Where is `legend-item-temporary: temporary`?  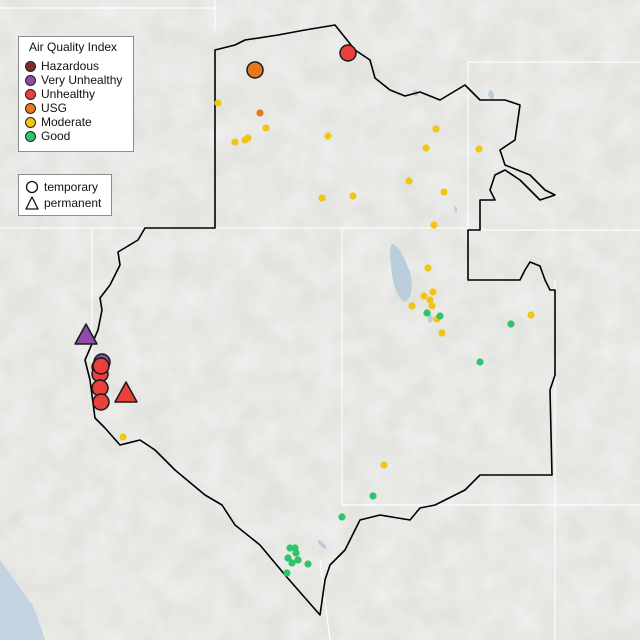 legend-item-temporary: temporary is located at coordinates (61, 187).